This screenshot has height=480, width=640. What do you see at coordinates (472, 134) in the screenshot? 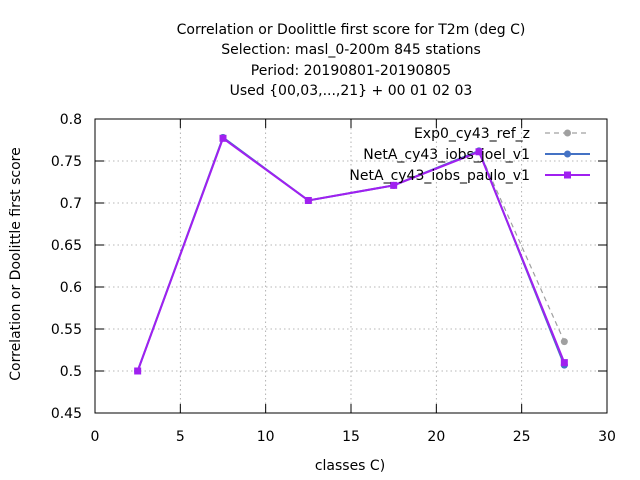
I see `legend-label: Exp0_cy43_ref_z` at bounding box center [472, 134].